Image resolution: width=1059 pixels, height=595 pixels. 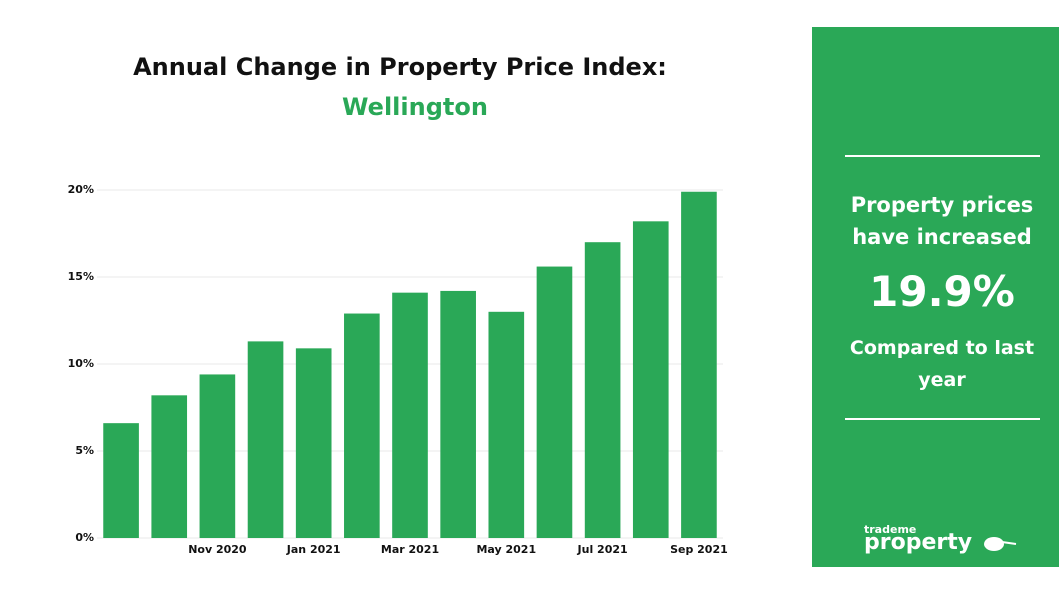 I want to click on x-tick-label: Mar 2021, so click(x=410, y=549).